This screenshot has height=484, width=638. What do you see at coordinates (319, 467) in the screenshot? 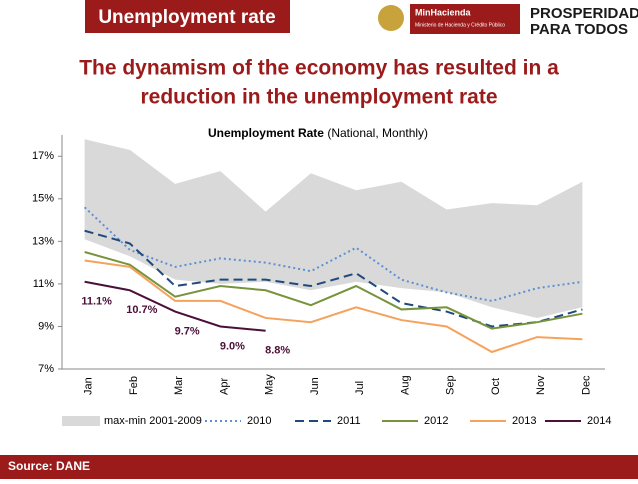
I see `footer-bar` at bounding box center [319, 467].